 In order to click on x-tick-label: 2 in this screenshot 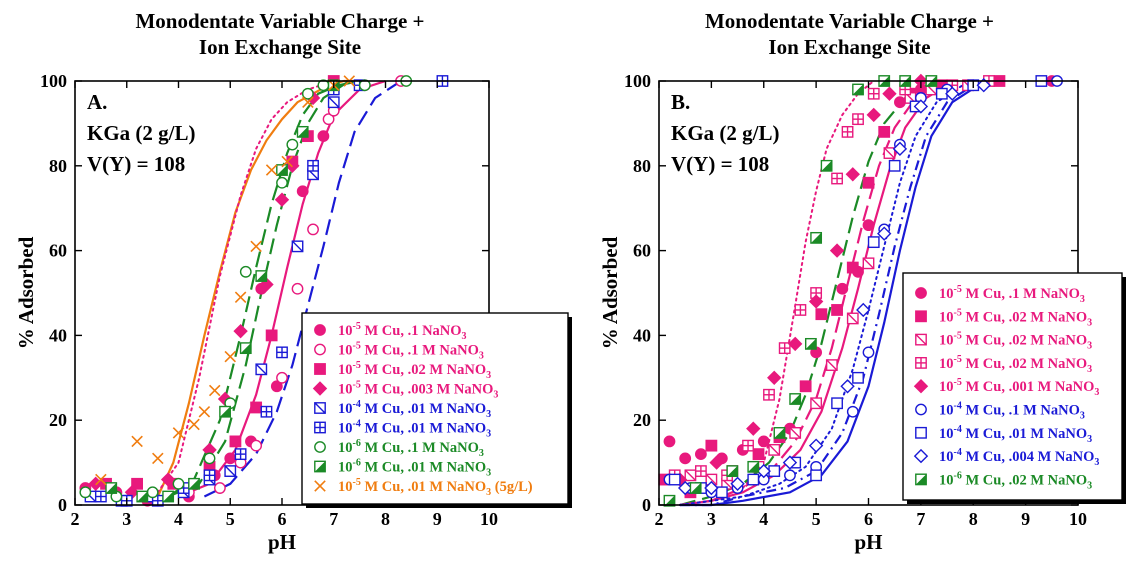, I will do `click(659, 519)`.